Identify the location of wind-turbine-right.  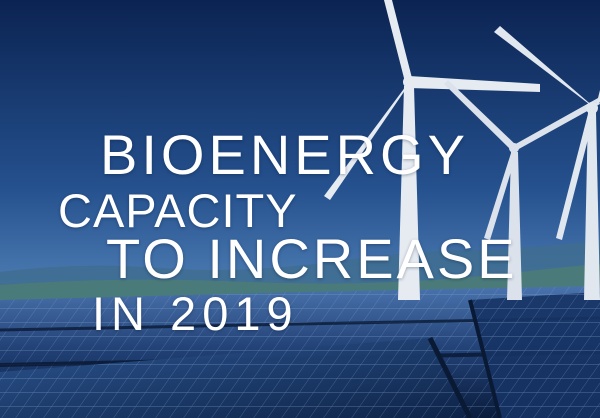
(547, 163).